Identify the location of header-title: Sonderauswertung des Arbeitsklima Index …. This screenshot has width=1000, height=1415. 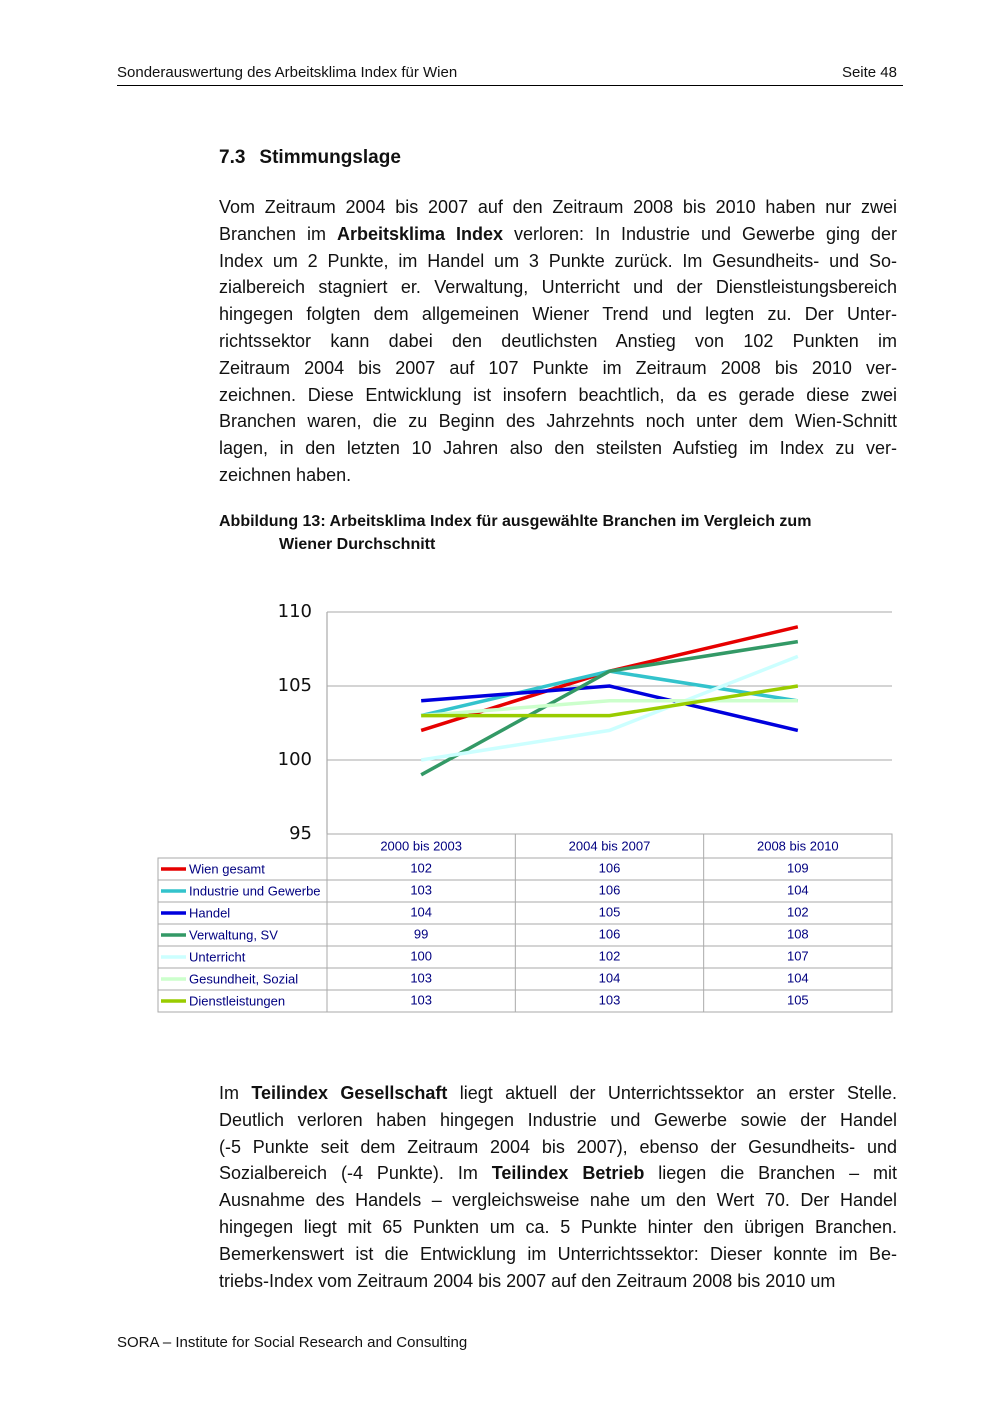
(287, 72).